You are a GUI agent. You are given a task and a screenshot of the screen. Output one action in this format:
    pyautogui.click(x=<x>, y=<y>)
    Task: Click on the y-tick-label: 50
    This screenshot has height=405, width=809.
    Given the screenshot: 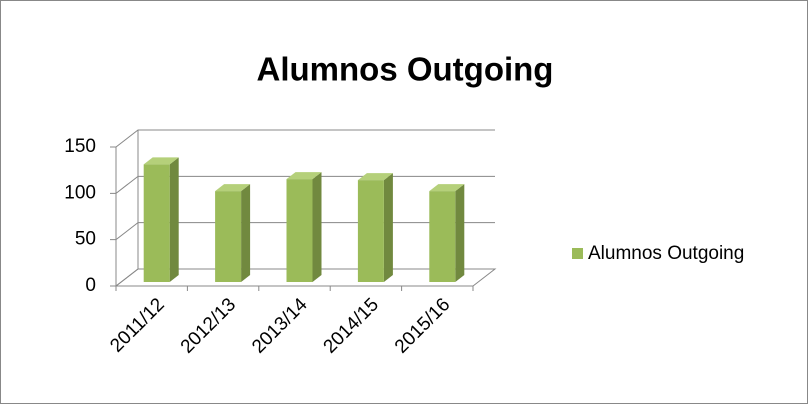 What is the action you would take?
    pyautogui.click(x=85, y=239)
    